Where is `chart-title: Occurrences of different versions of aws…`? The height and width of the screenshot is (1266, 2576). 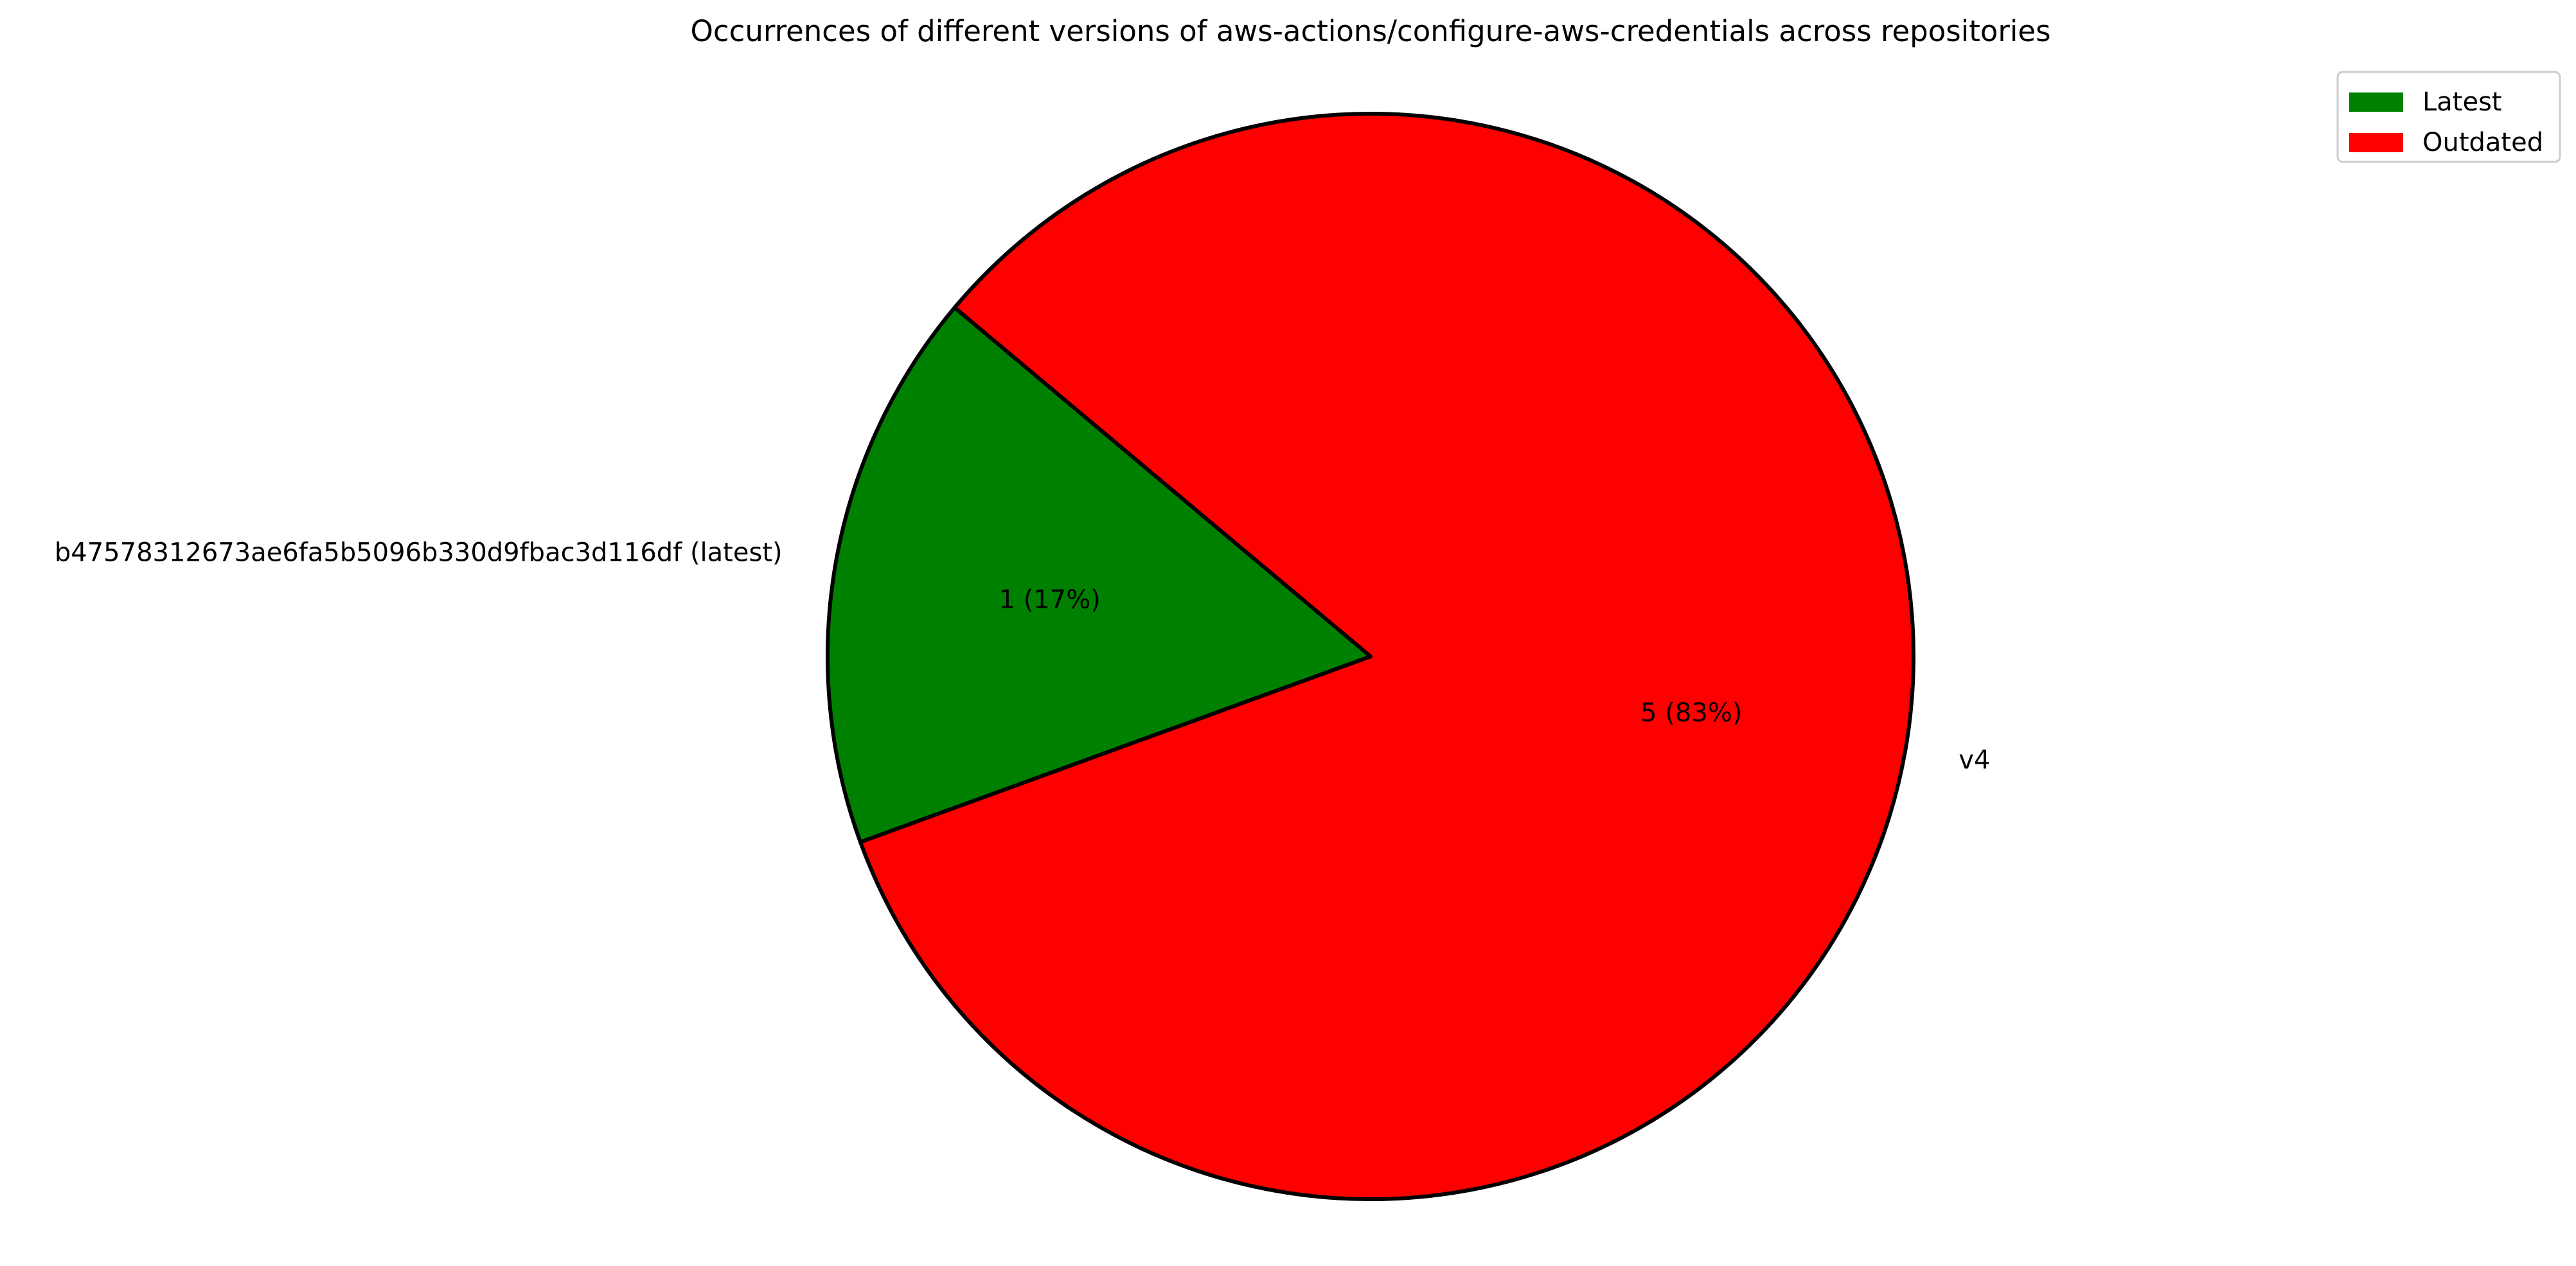 chart-title: Occurrences of different versions of aws… is located at coordinates (1370, 31).